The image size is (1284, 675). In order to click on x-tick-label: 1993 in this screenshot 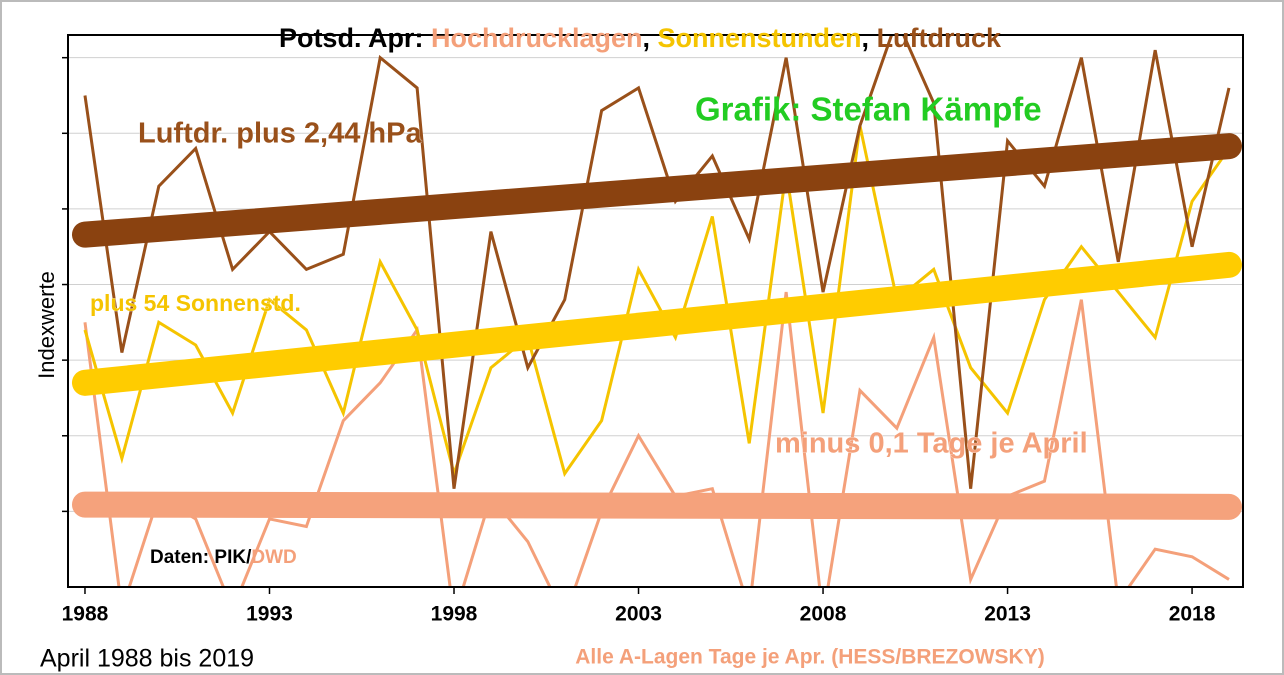, I will do `click(269, 614)`.